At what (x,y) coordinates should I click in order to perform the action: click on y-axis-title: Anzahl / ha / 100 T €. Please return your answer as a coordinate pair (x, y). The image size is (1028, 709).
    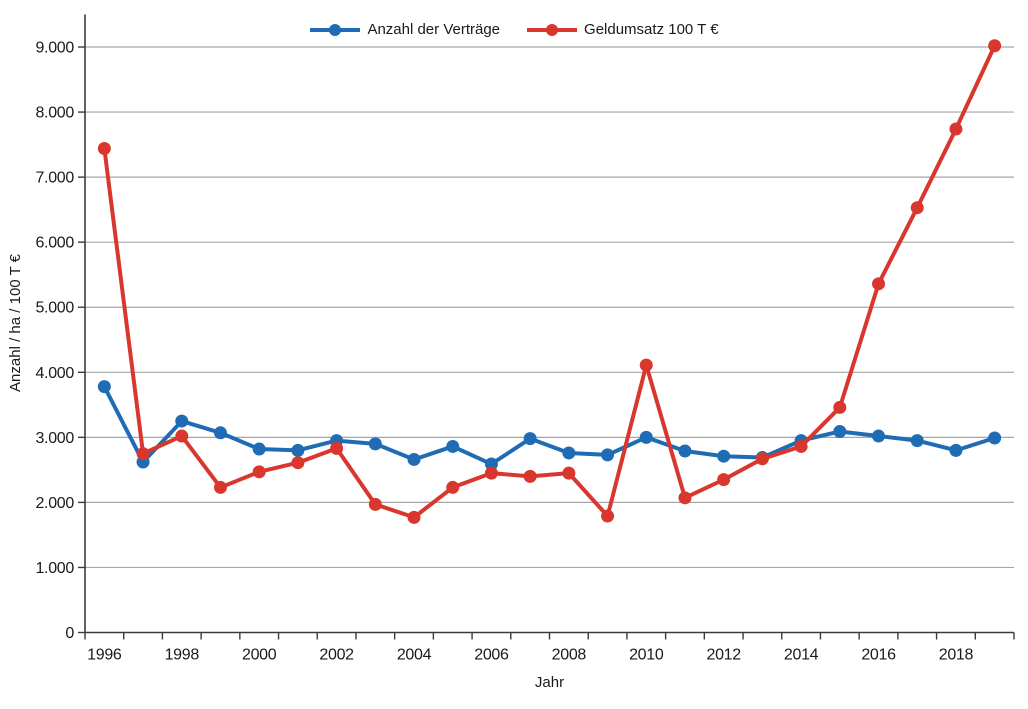
    Looking at the image, I should click on (15, 323).